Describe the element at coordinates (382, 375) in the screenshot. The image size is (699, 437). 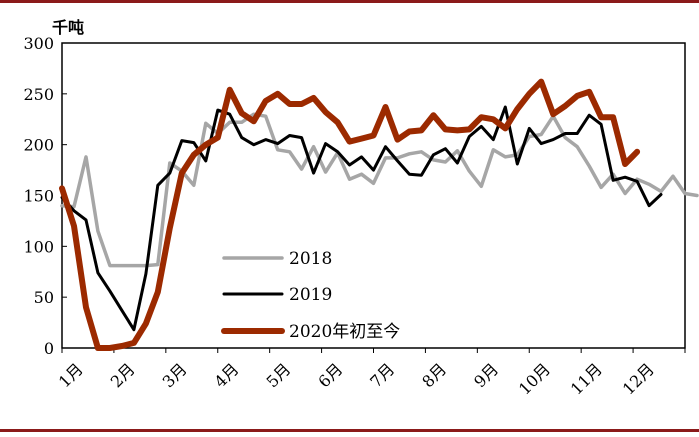
I see `x-tick-label: 7月` at that location.